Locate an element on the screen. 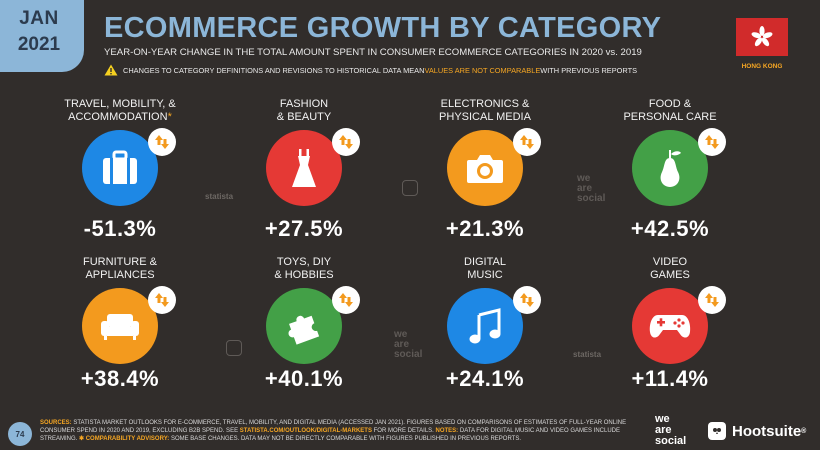 This screenshot has width=820, height=450. category-label: ELECTRONICS & PHYSICAL MEDIA is located at coordinates (485, 110).